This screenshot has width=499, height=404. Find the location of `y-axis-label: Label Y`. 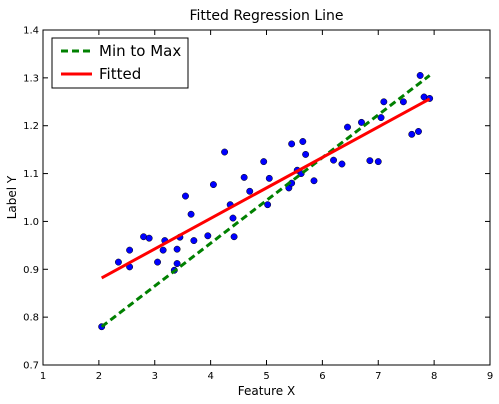

y-axis-label: Label Y is located at coordinates (12, 197).